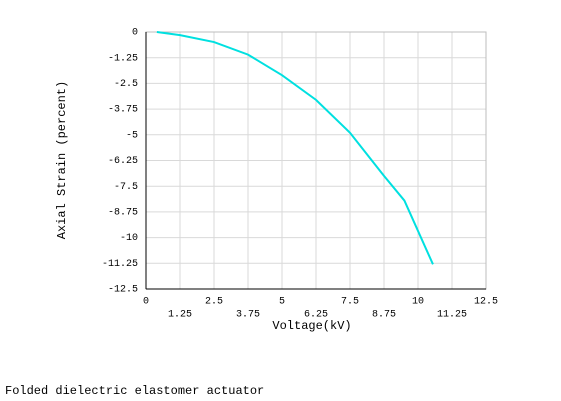 The width and height of the screenshot is (561, 401). I want to click on y-tick-label: -3.75, so click(123, 110).